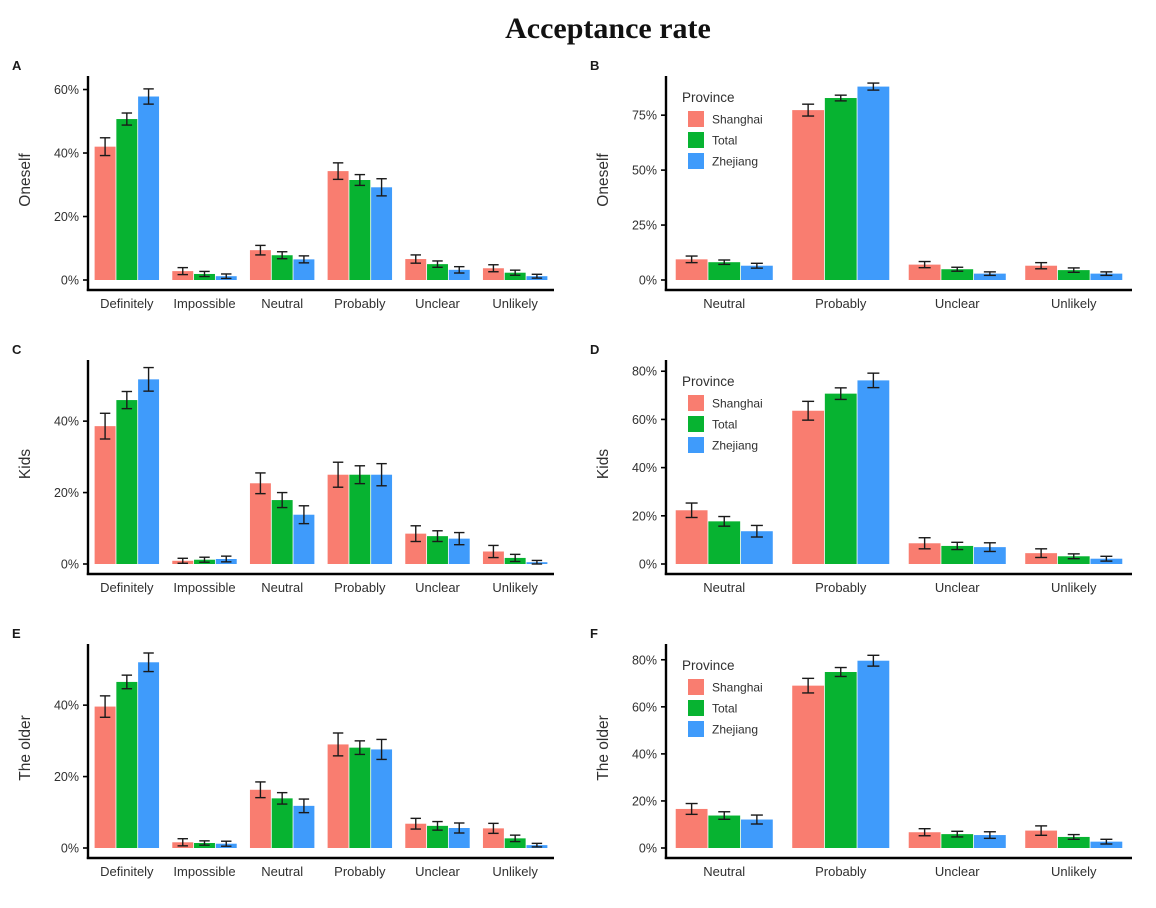 The image size is (1156, 908). I want to click on y-tick-label: 25%, so click(644, 226).